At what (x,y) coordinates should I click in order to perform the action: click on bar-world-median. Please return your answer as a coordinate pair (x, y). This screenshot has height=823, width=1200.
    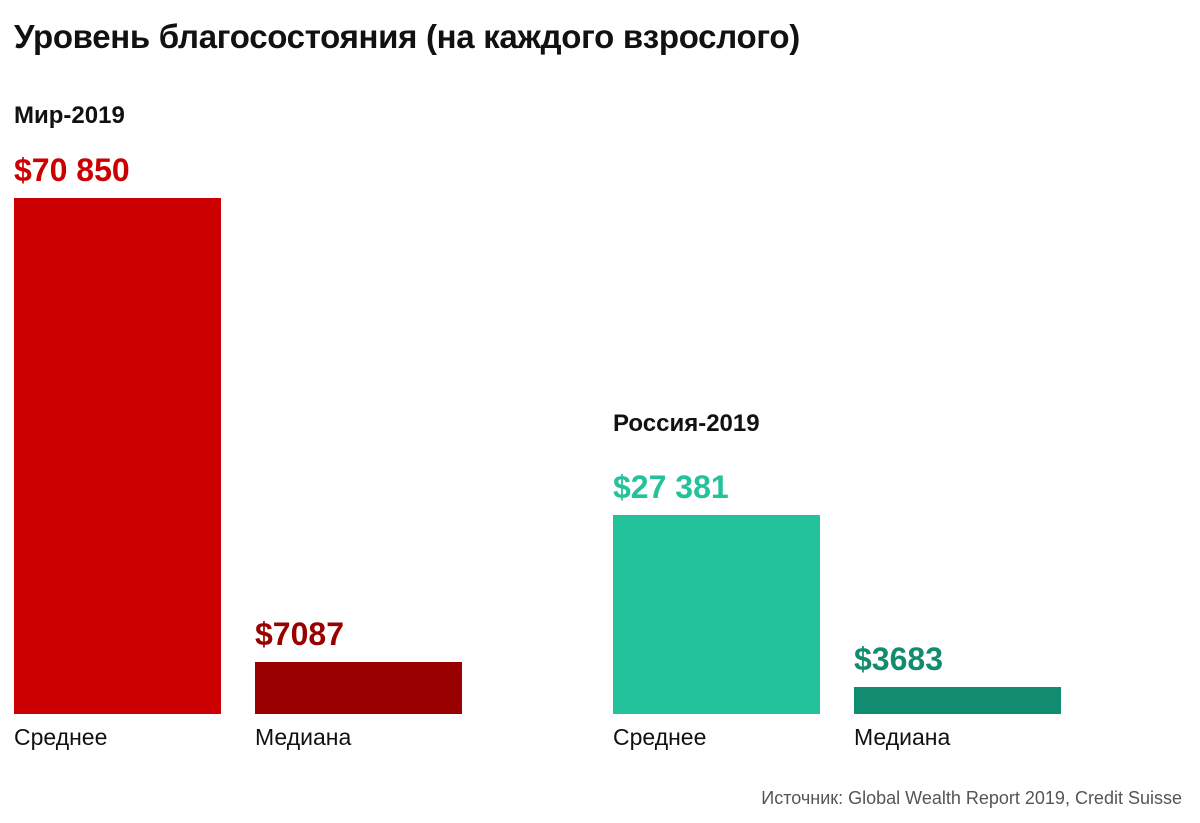
    Looking at the image, I should click on (358, 688).